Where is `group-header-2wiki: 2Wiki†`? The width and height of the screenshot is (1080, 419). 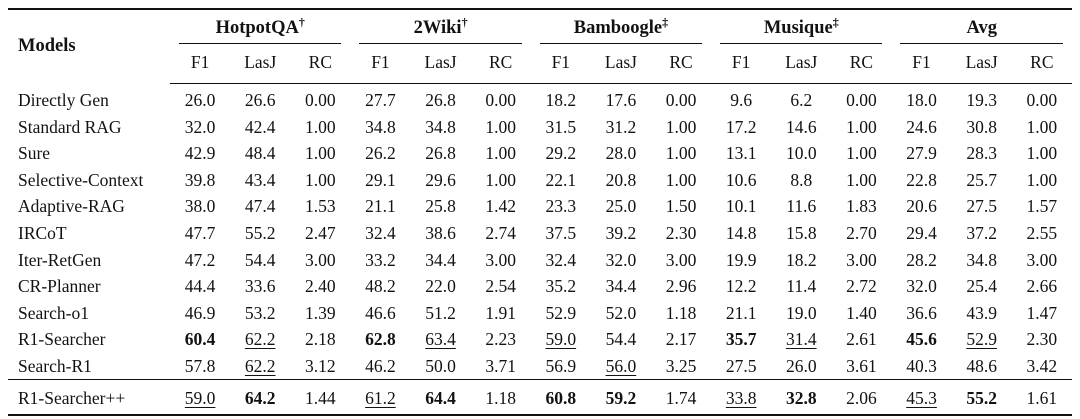
group-header-2wiki: 2Wiki† is located at coordinates (440, 26).